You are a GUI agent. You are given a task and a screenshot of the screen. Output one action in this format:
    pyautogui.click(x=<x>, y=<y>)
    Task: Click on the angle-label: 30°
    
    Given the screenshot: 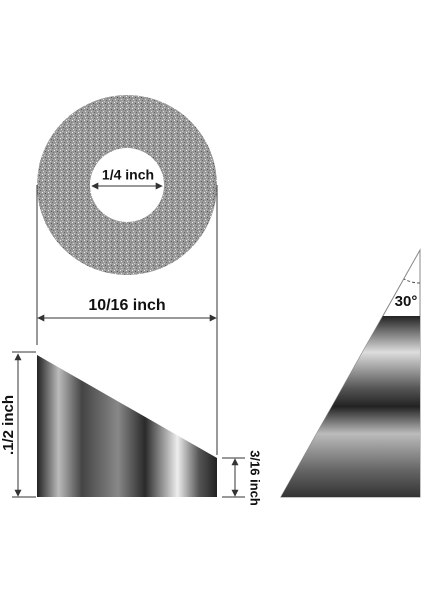 What is the action you would take?
    pyautogui.click(x=406, y=301)
    